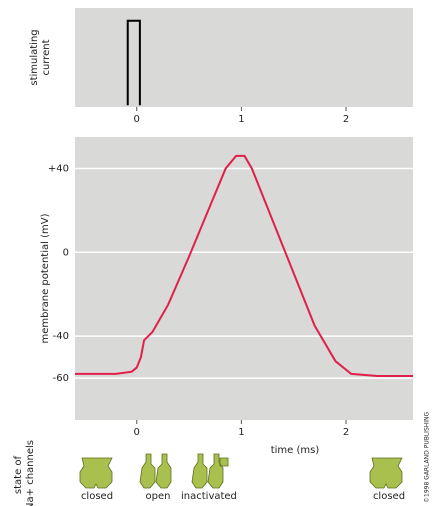  What do you see at coordinates (46, 57) in the screenshot?
I see `y-axis-label: current` at bounding box center [46, 57].